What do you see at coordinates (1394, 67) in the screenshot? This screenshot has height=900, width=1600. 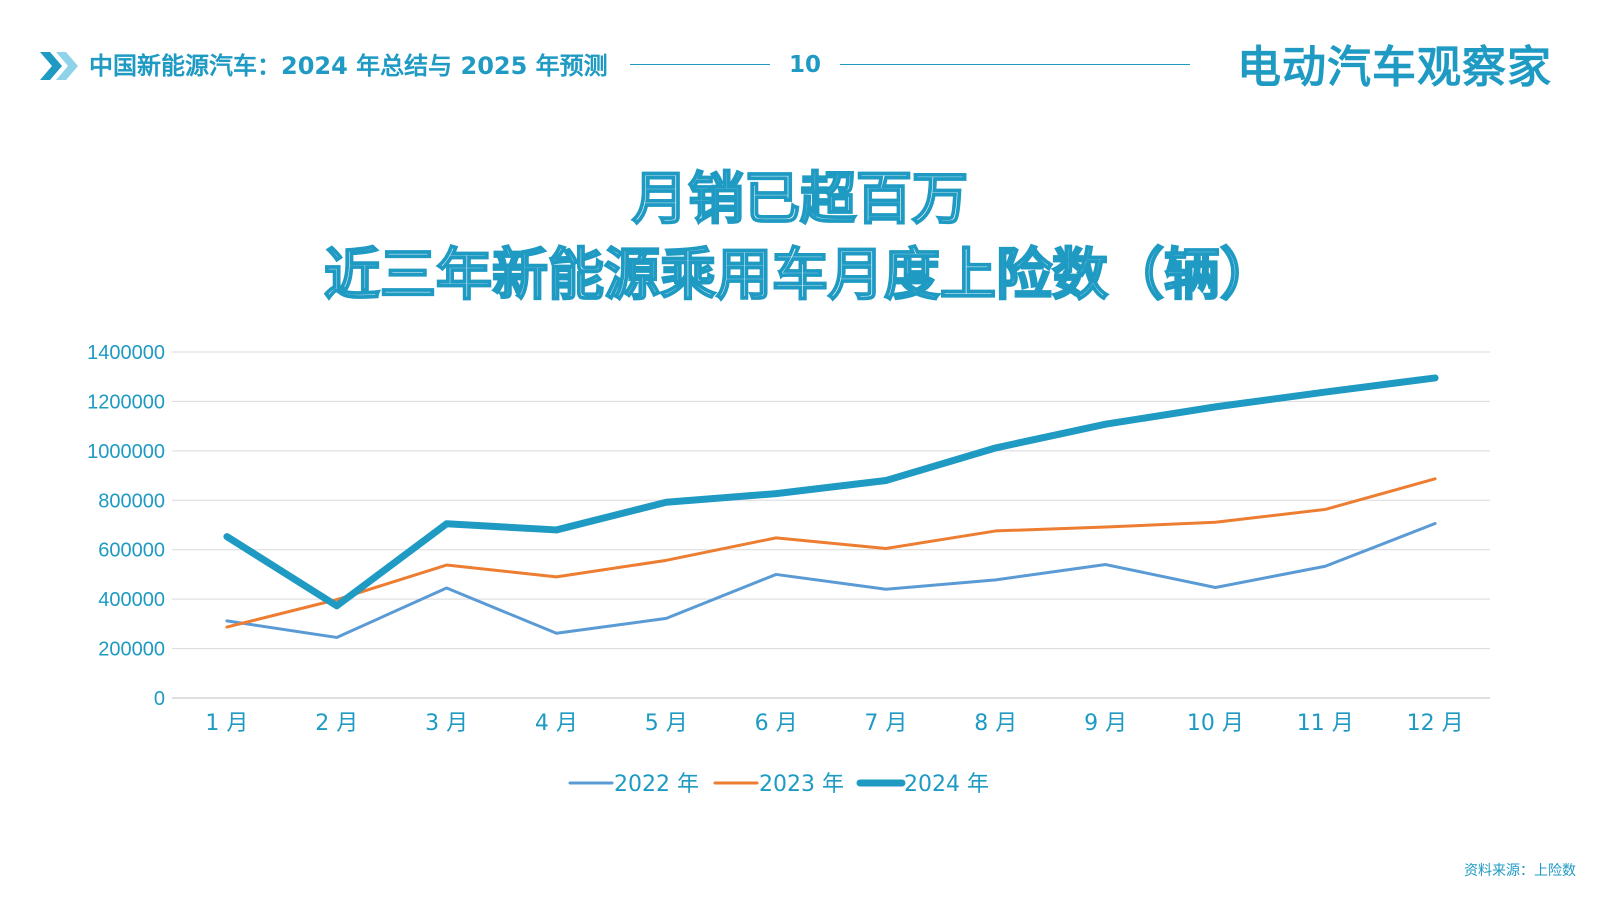 I see `brand-logo: 电动汽车观察家` at bounding box center [1394, 67].